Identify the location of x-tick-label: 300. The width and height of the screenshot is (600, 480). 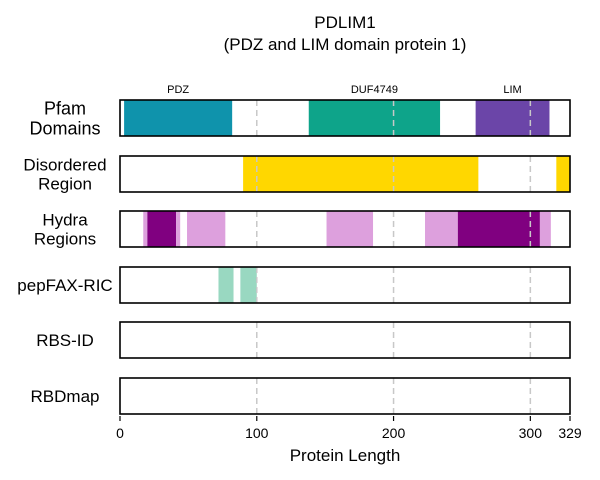
(531, 433).